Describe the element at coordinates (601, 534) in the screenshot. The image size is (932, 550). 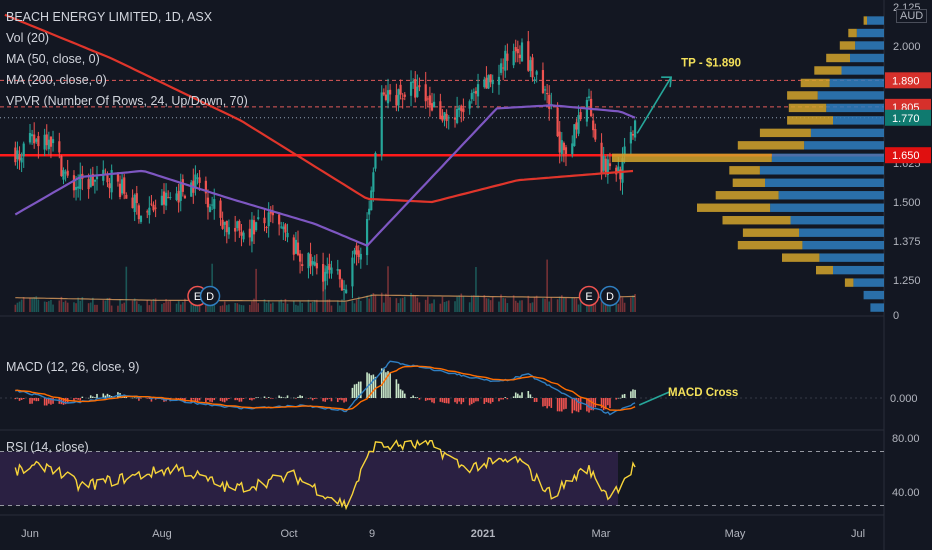
I see `time-tick-label: Mar` at that location.